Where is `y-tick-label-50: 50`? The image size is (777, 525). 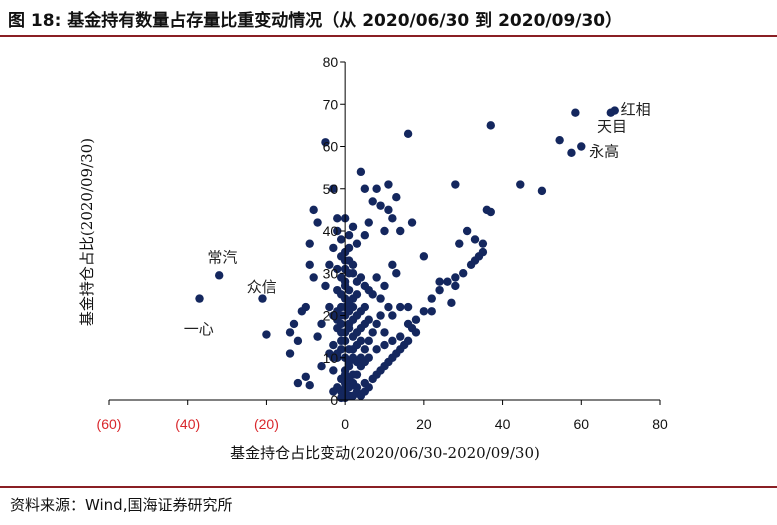 y-tick-label-50: 50 is located at coordinates (331, 189).